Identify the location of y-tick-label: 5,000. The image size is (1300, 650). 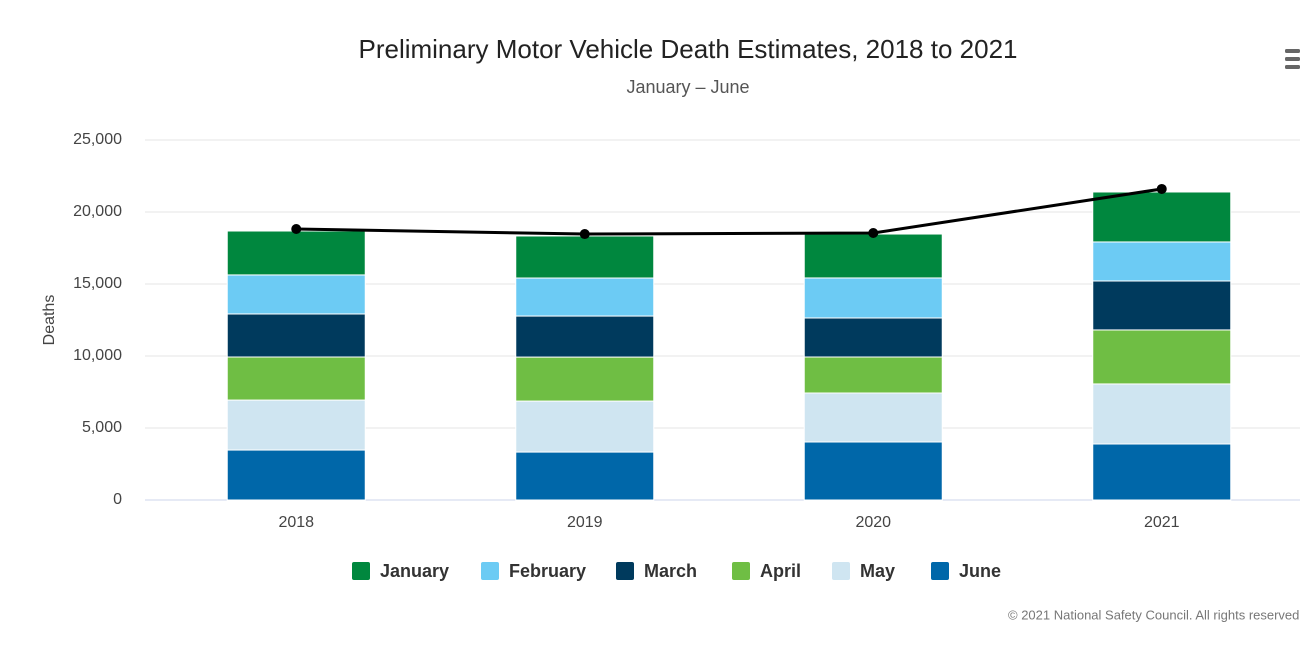
(102, 427).